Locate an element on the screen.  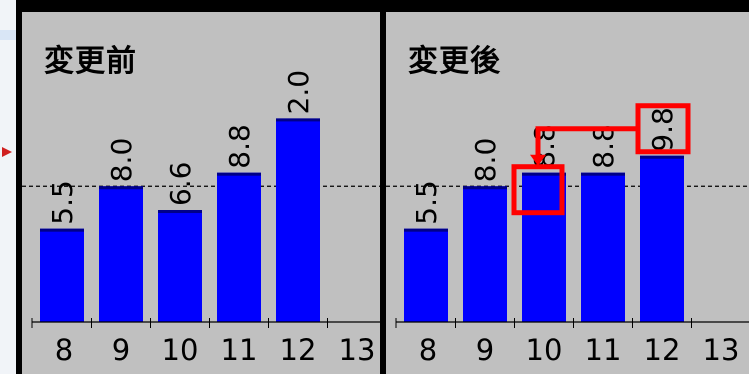
window-left-edge is located at coordinates (8, 187).